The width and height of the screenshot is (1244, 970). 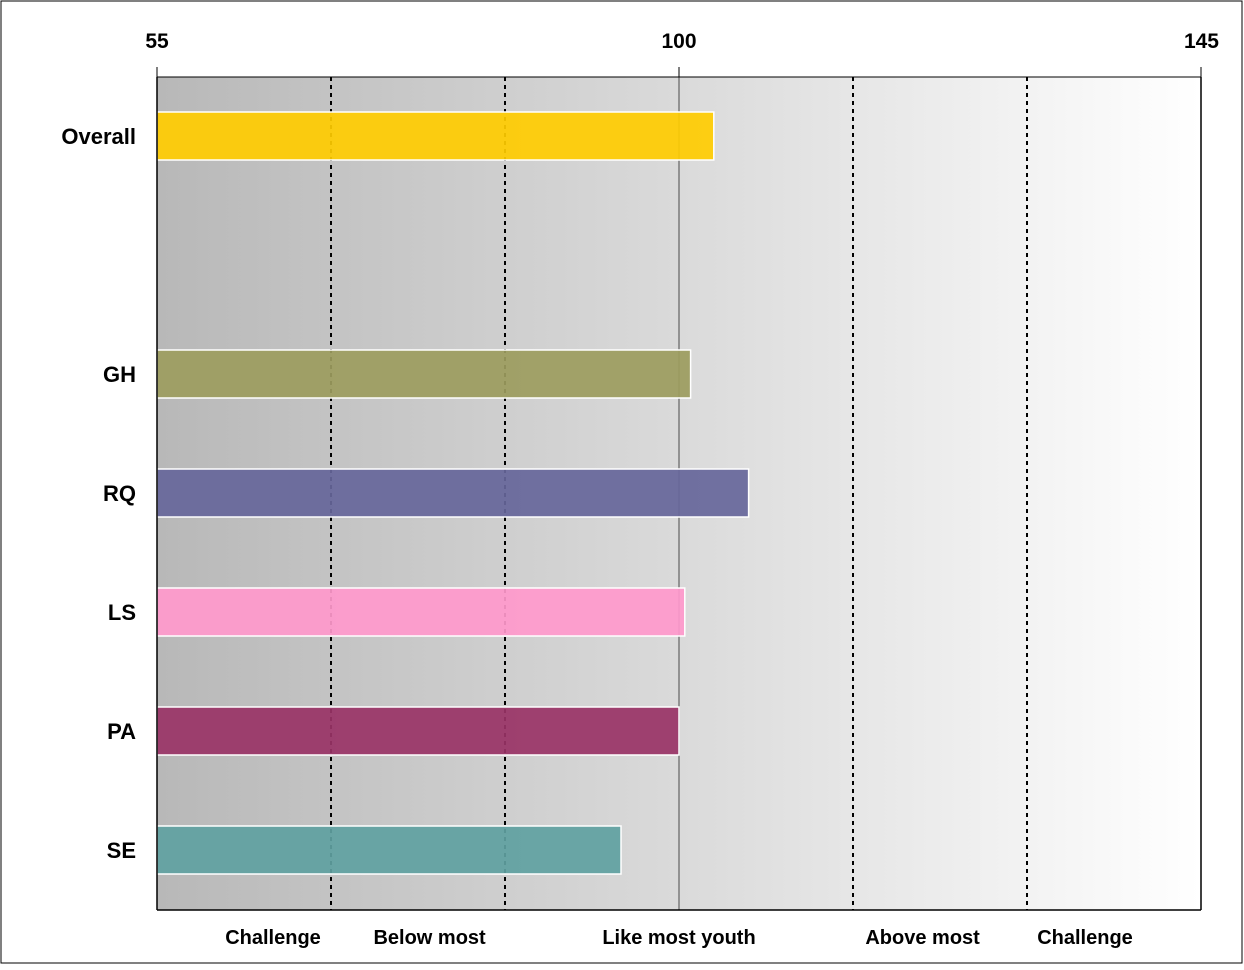 What do you see at coordinates (421, 612) in the screenshot?
I see `bar-ls` at bounding box center [421, 612].